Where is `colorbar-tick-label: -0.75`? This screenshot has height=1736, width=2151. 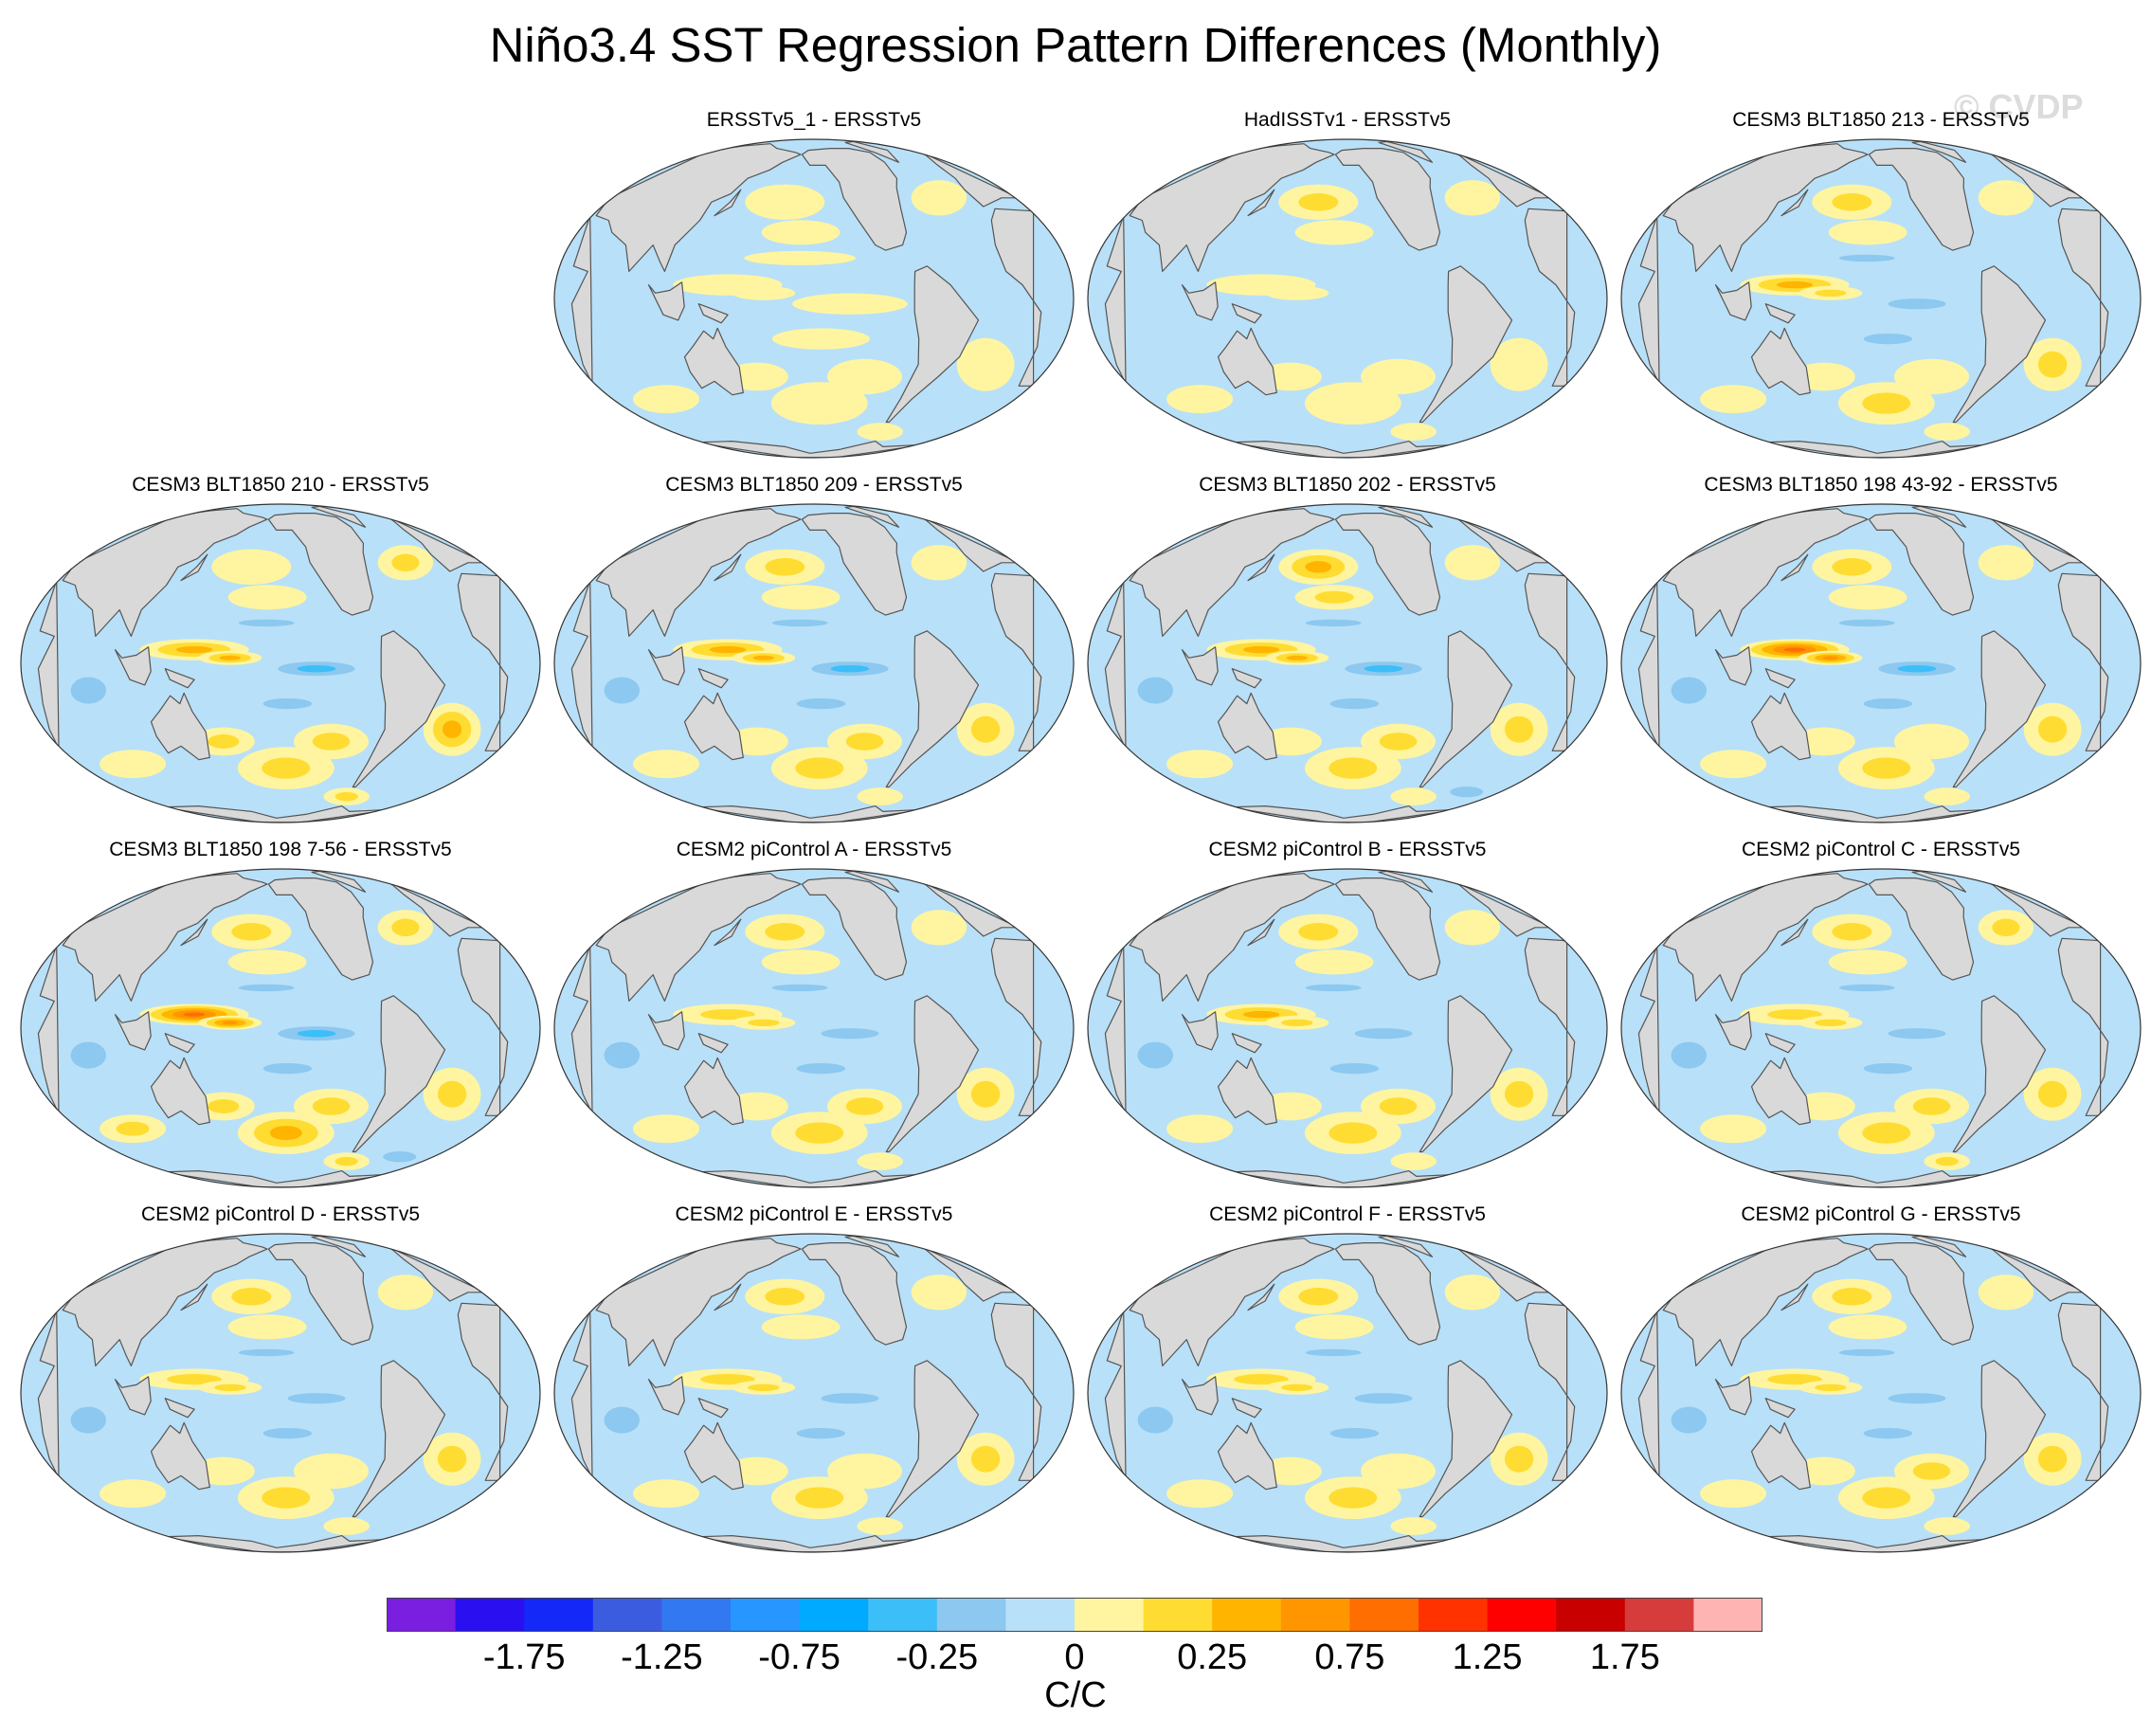 colorbar-tick-label: -0.75 is located at coordinates (799, 1657).